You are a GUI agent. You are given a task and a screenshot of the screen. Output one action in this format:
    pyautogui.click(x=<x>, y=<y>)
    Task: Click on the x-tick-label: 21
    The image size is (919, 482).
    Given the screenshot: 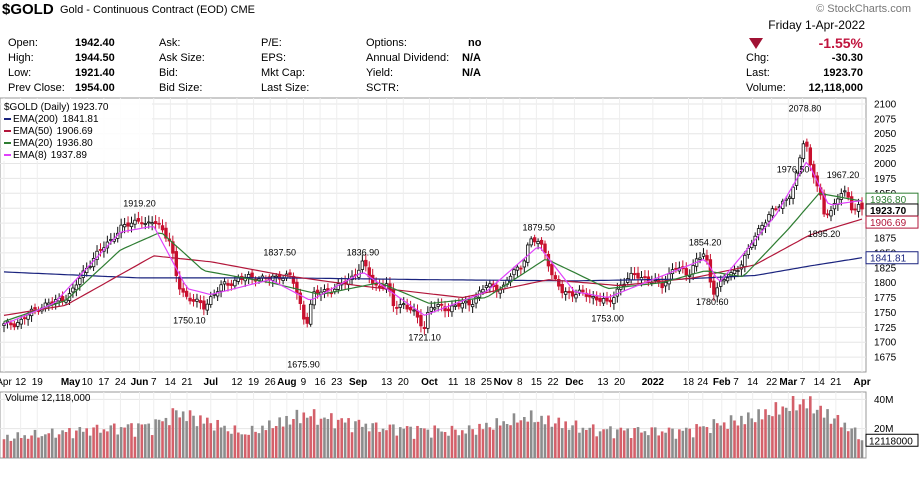 What is the action you would take?
    pyautogui.click(x=187, y=382)
    